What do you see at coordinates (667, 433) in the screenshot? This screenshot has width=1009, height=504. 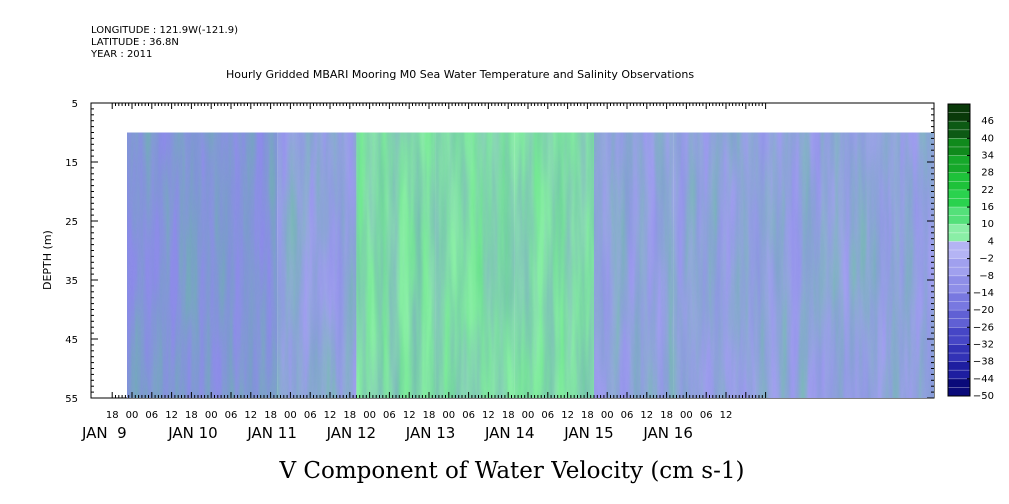 I see `x-day-label: JAN 16` at bounding box center [667, 433].